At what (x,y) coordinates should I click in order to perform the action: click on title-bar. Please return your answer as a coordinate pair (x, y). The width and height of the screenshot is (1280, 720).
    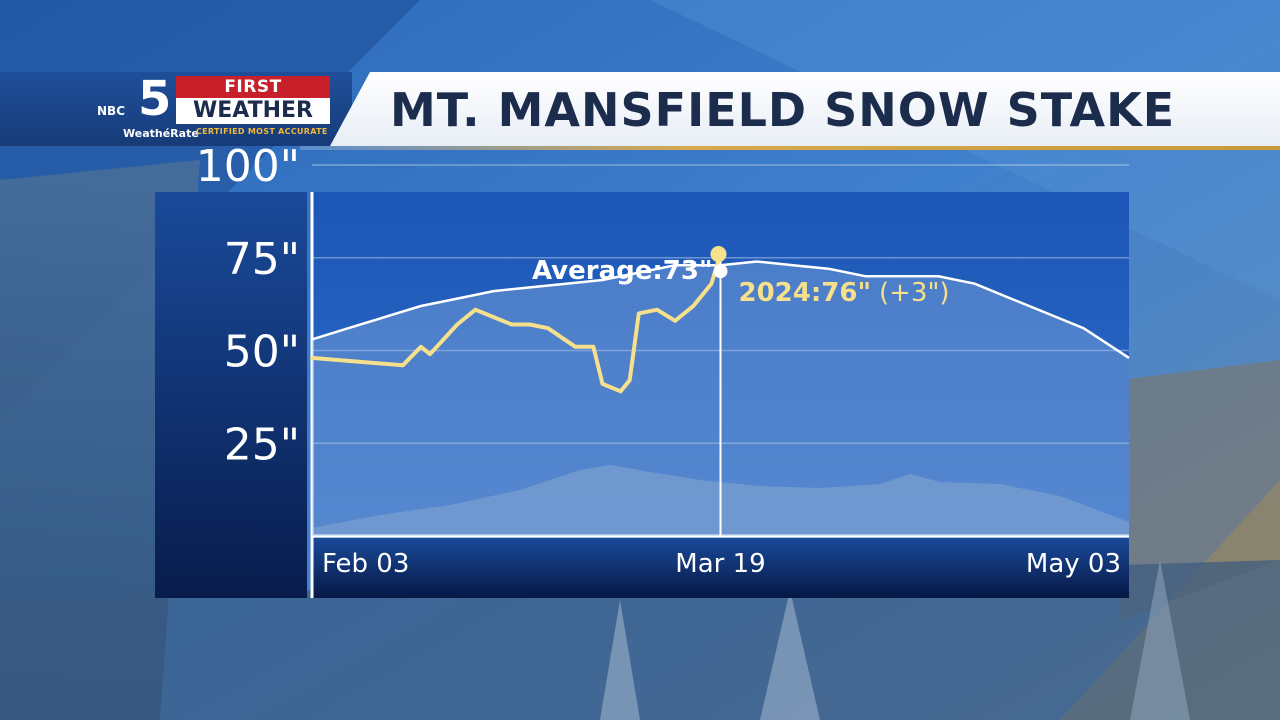
    Looking at the image, I should click on (805, 109).